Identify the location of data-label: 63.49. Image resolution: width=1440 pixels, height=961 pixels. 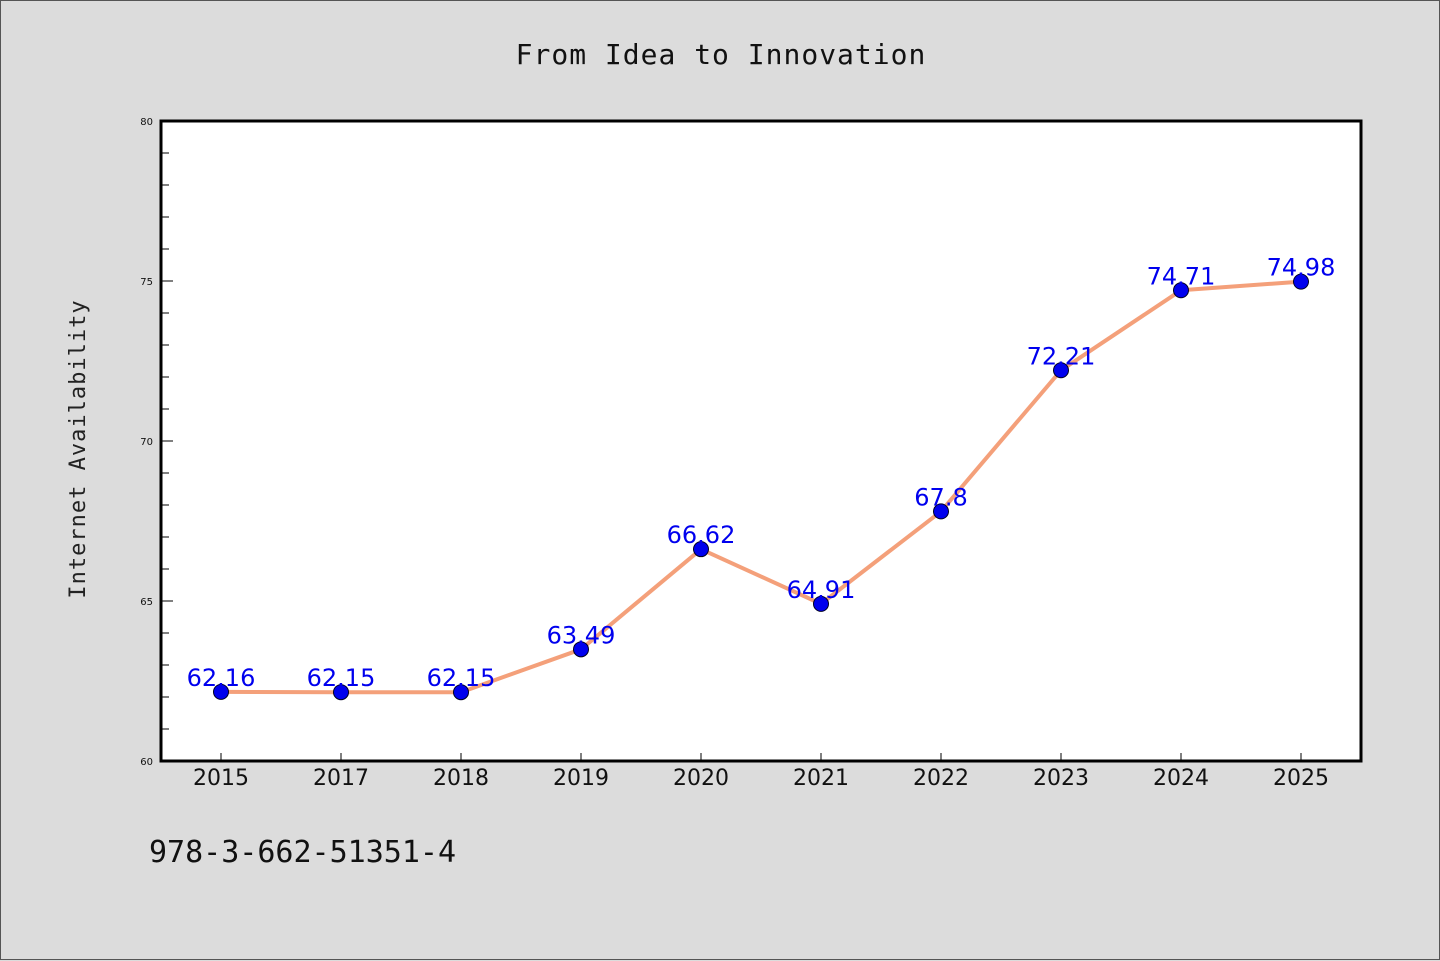
(581, 635).